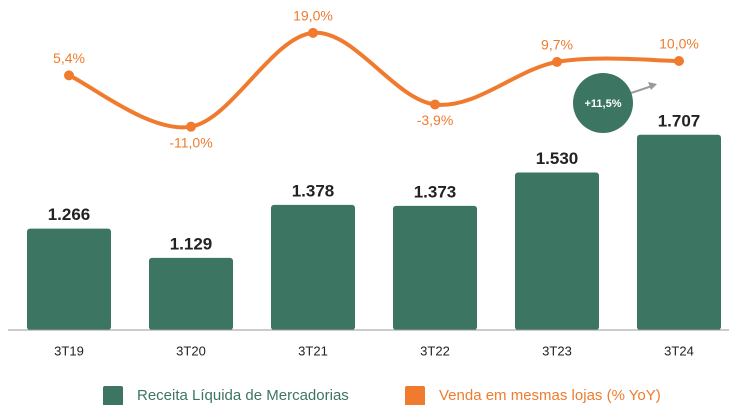 The width and height of the screenshot is (729, 405). Describe the element at coordinates (191, 350) in the screenshot. I see `x-tick-label: 3T20` at that location.